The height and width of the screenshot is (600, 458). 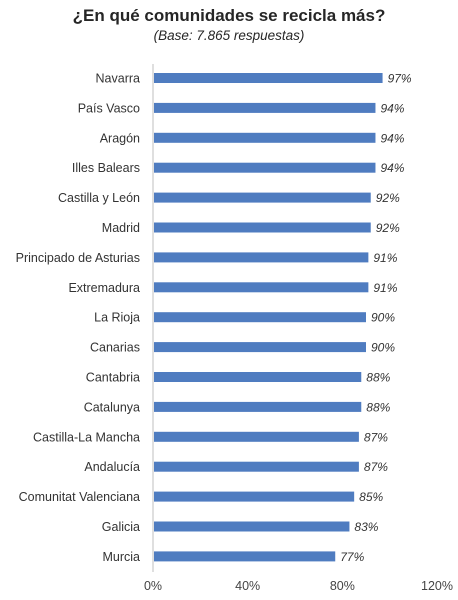 What do you see at coordinates (247, 586) in the screenshot?
I see `x-tick-label: 40%` at bounding box center [247, 586].